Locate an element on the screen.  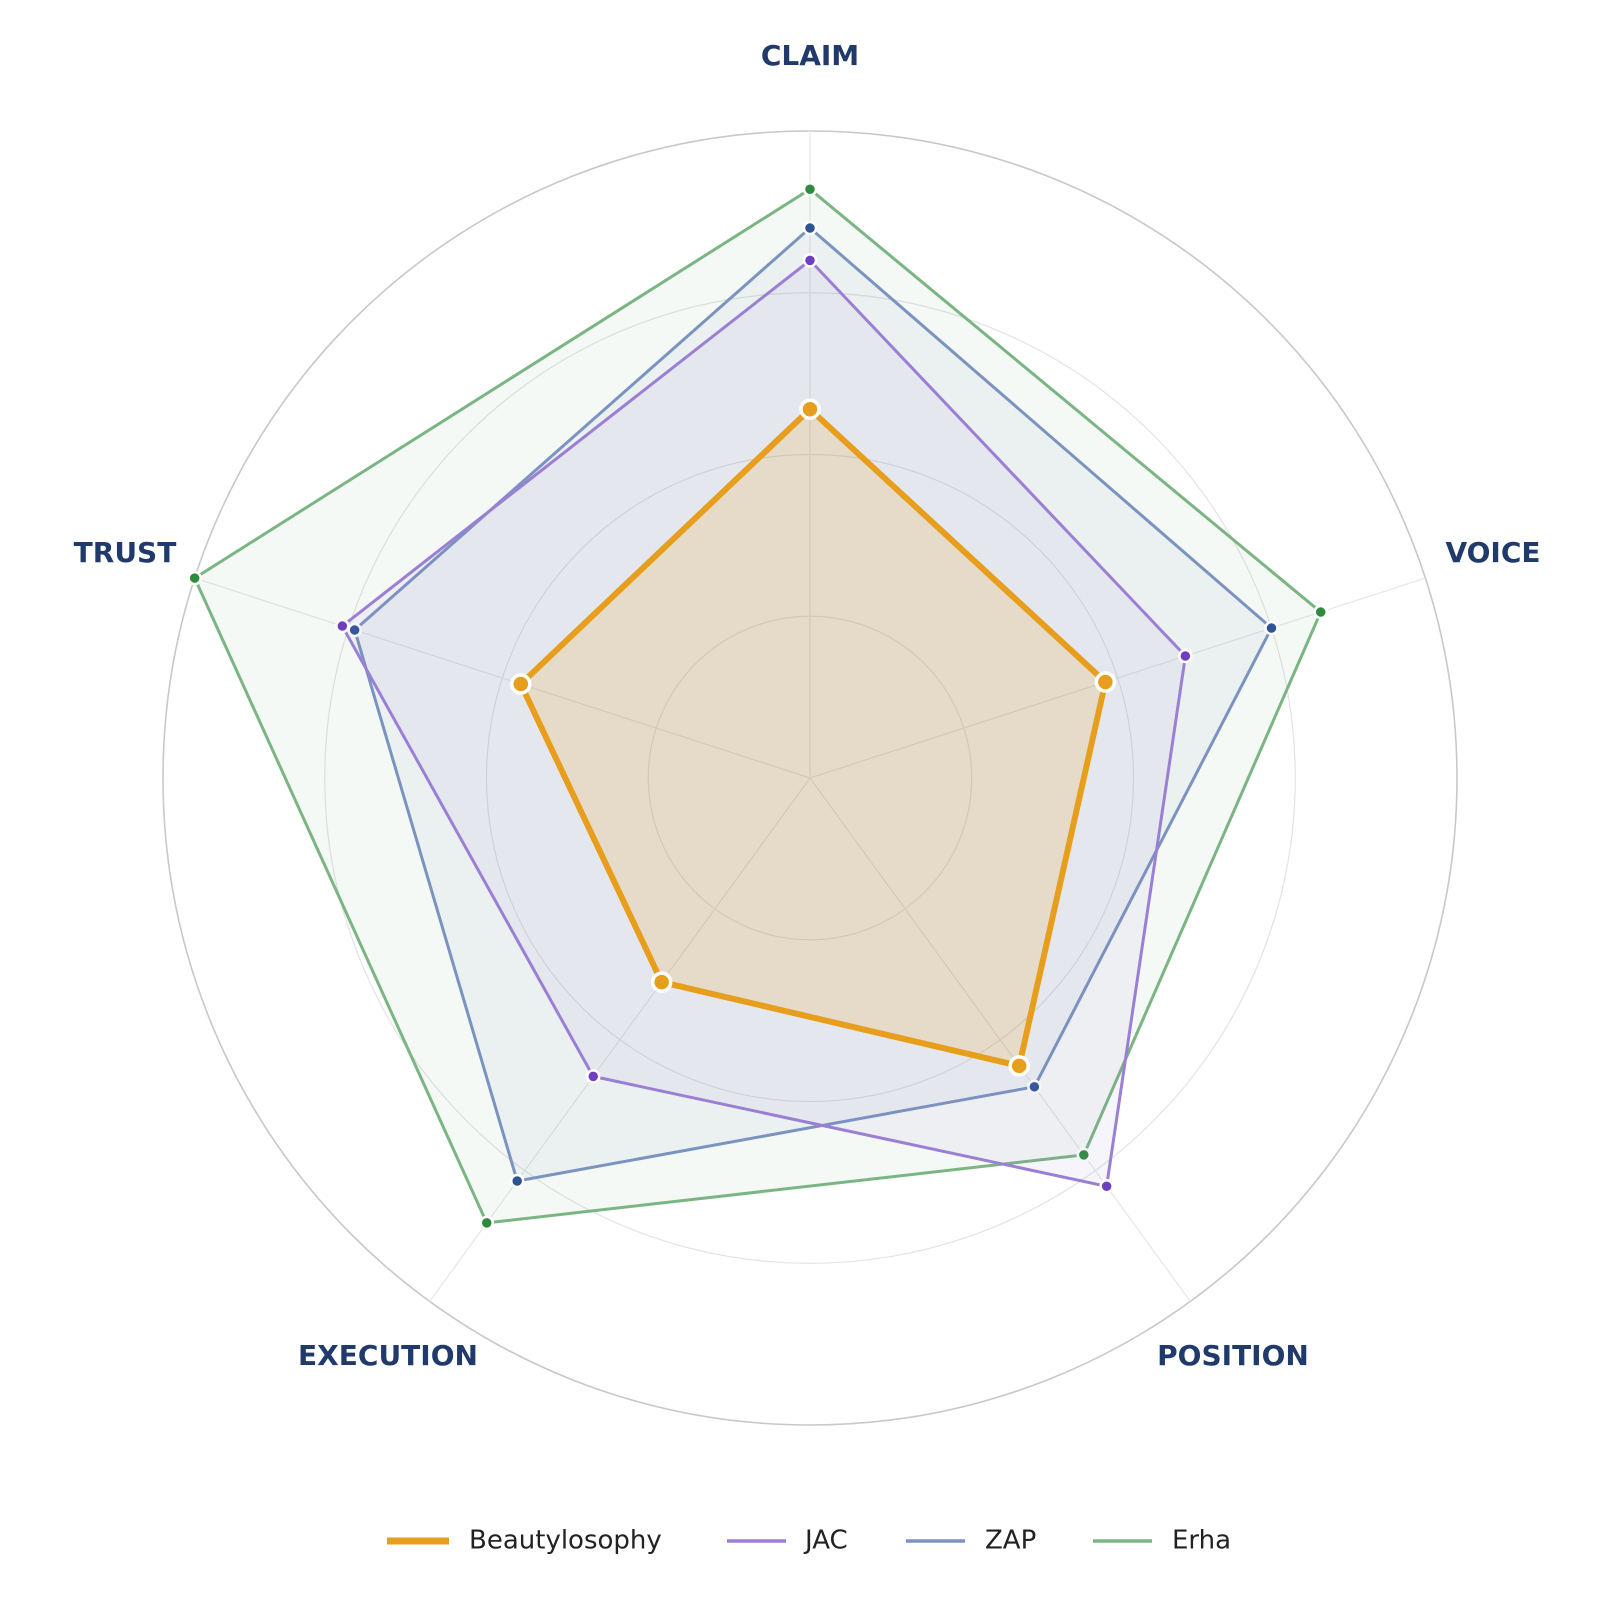
legend-label: JAC is located at coordinates (825, 1541).